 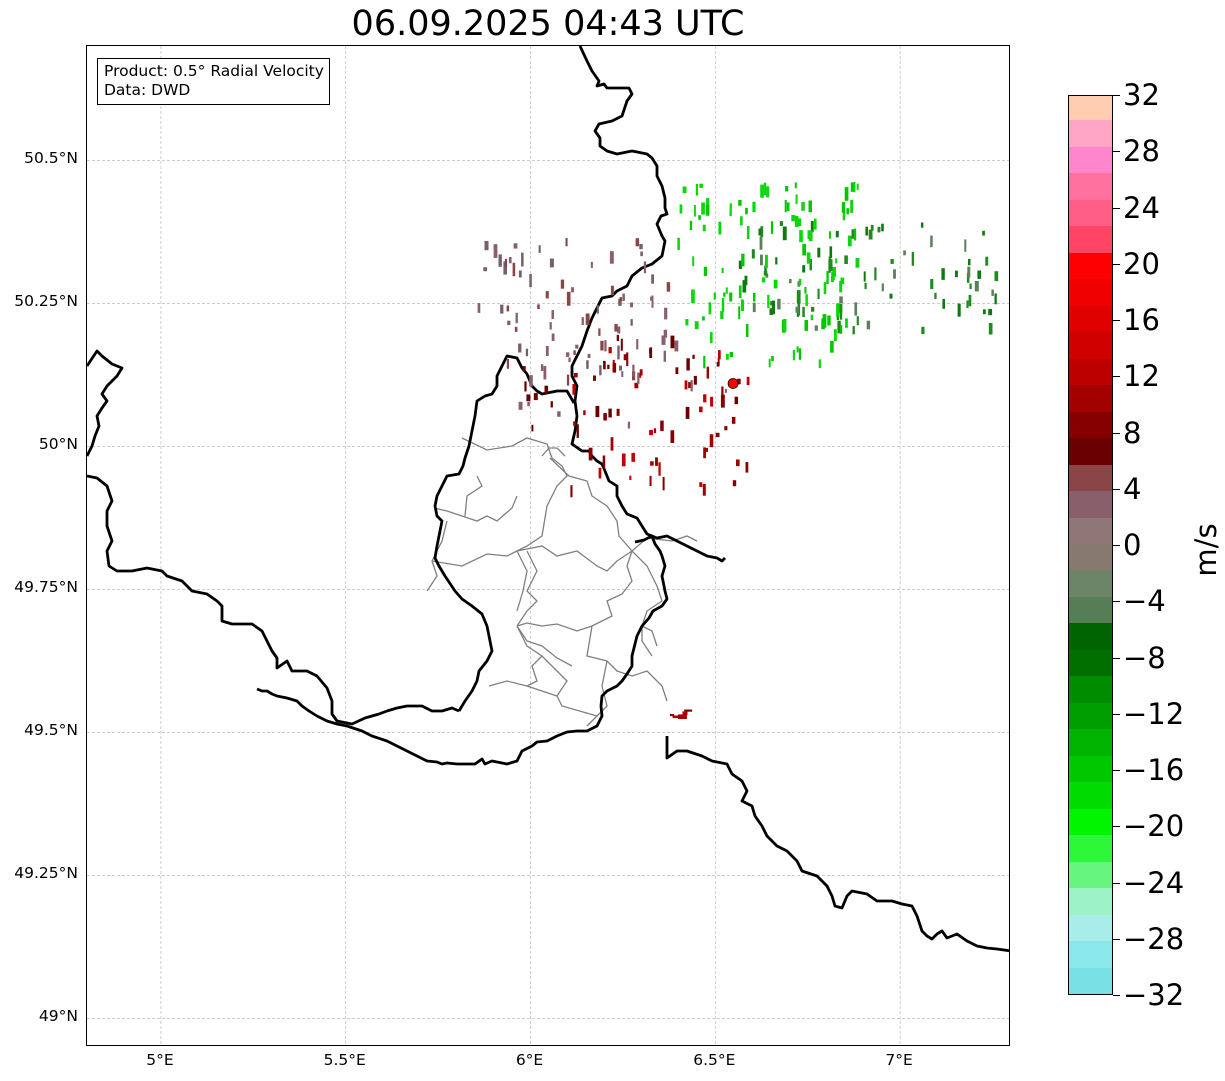 What do you see at coordinates (733, 383) in the screenshot?
I see `radar-site-marker` at bounding box center [733, 383].